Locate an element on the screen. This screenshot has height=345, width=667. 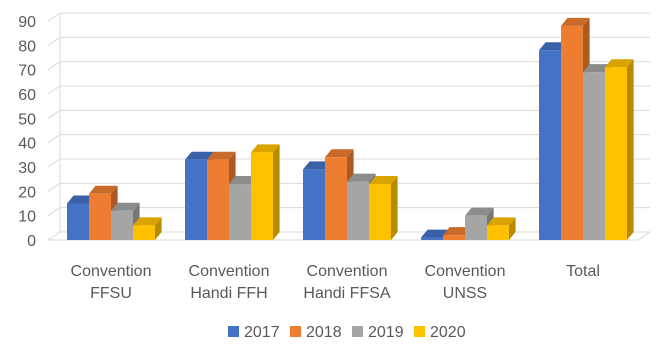
y-tick-label: 10 is located at coordinates (27, 217).